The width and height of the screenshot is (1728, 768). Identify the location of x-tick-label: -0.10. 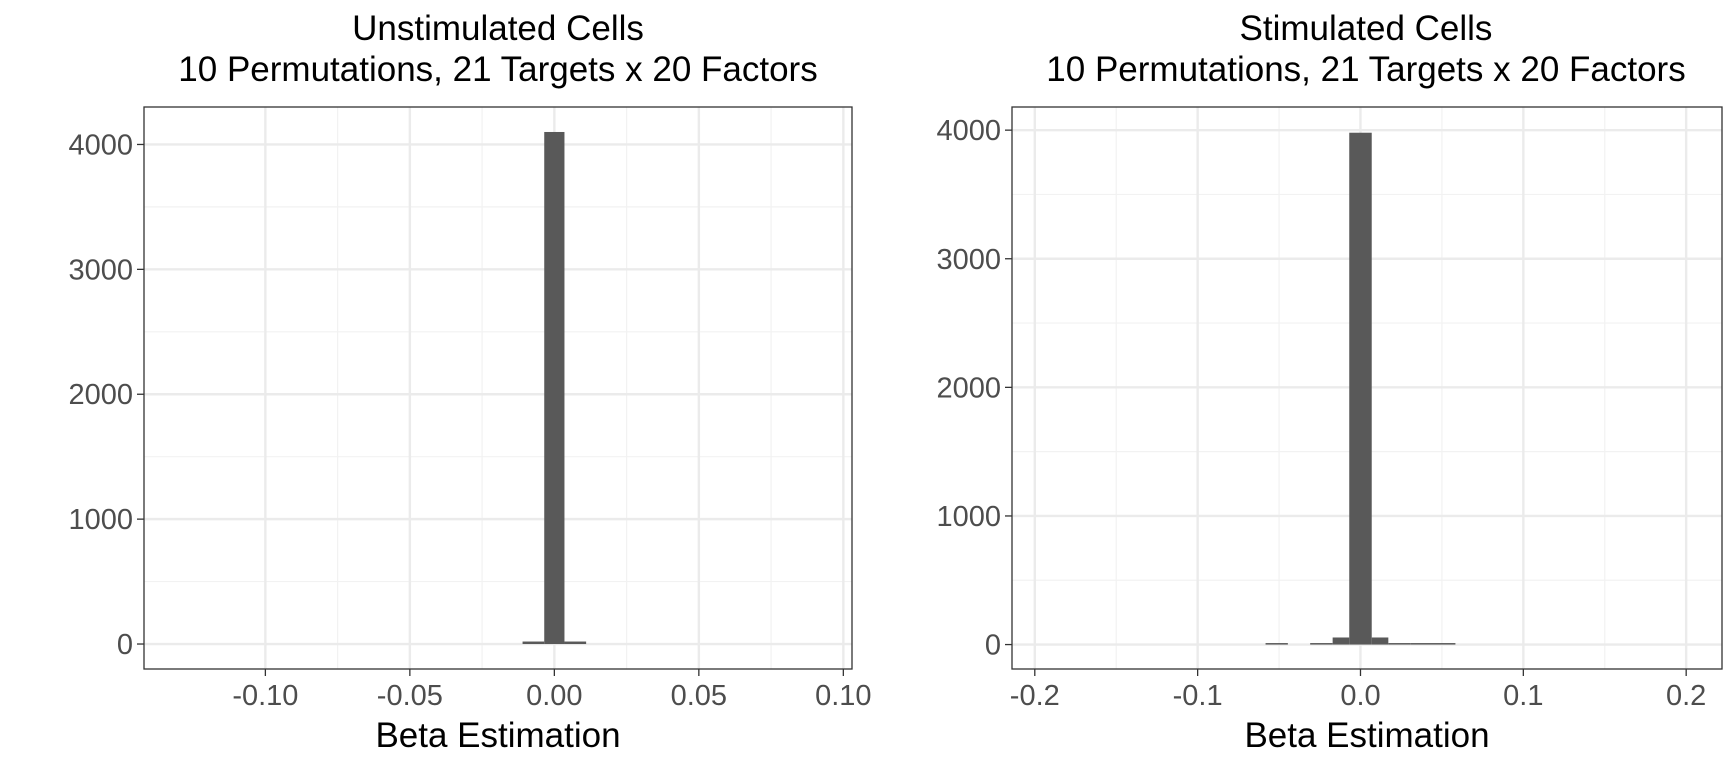
(265, 696).